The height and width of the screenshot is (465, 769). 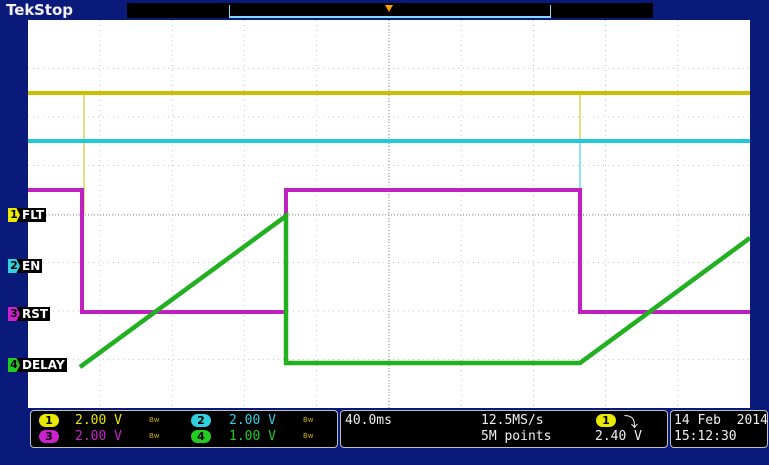 I want to click on ch3-readout-chip: 3, so click(x=49, y=436).